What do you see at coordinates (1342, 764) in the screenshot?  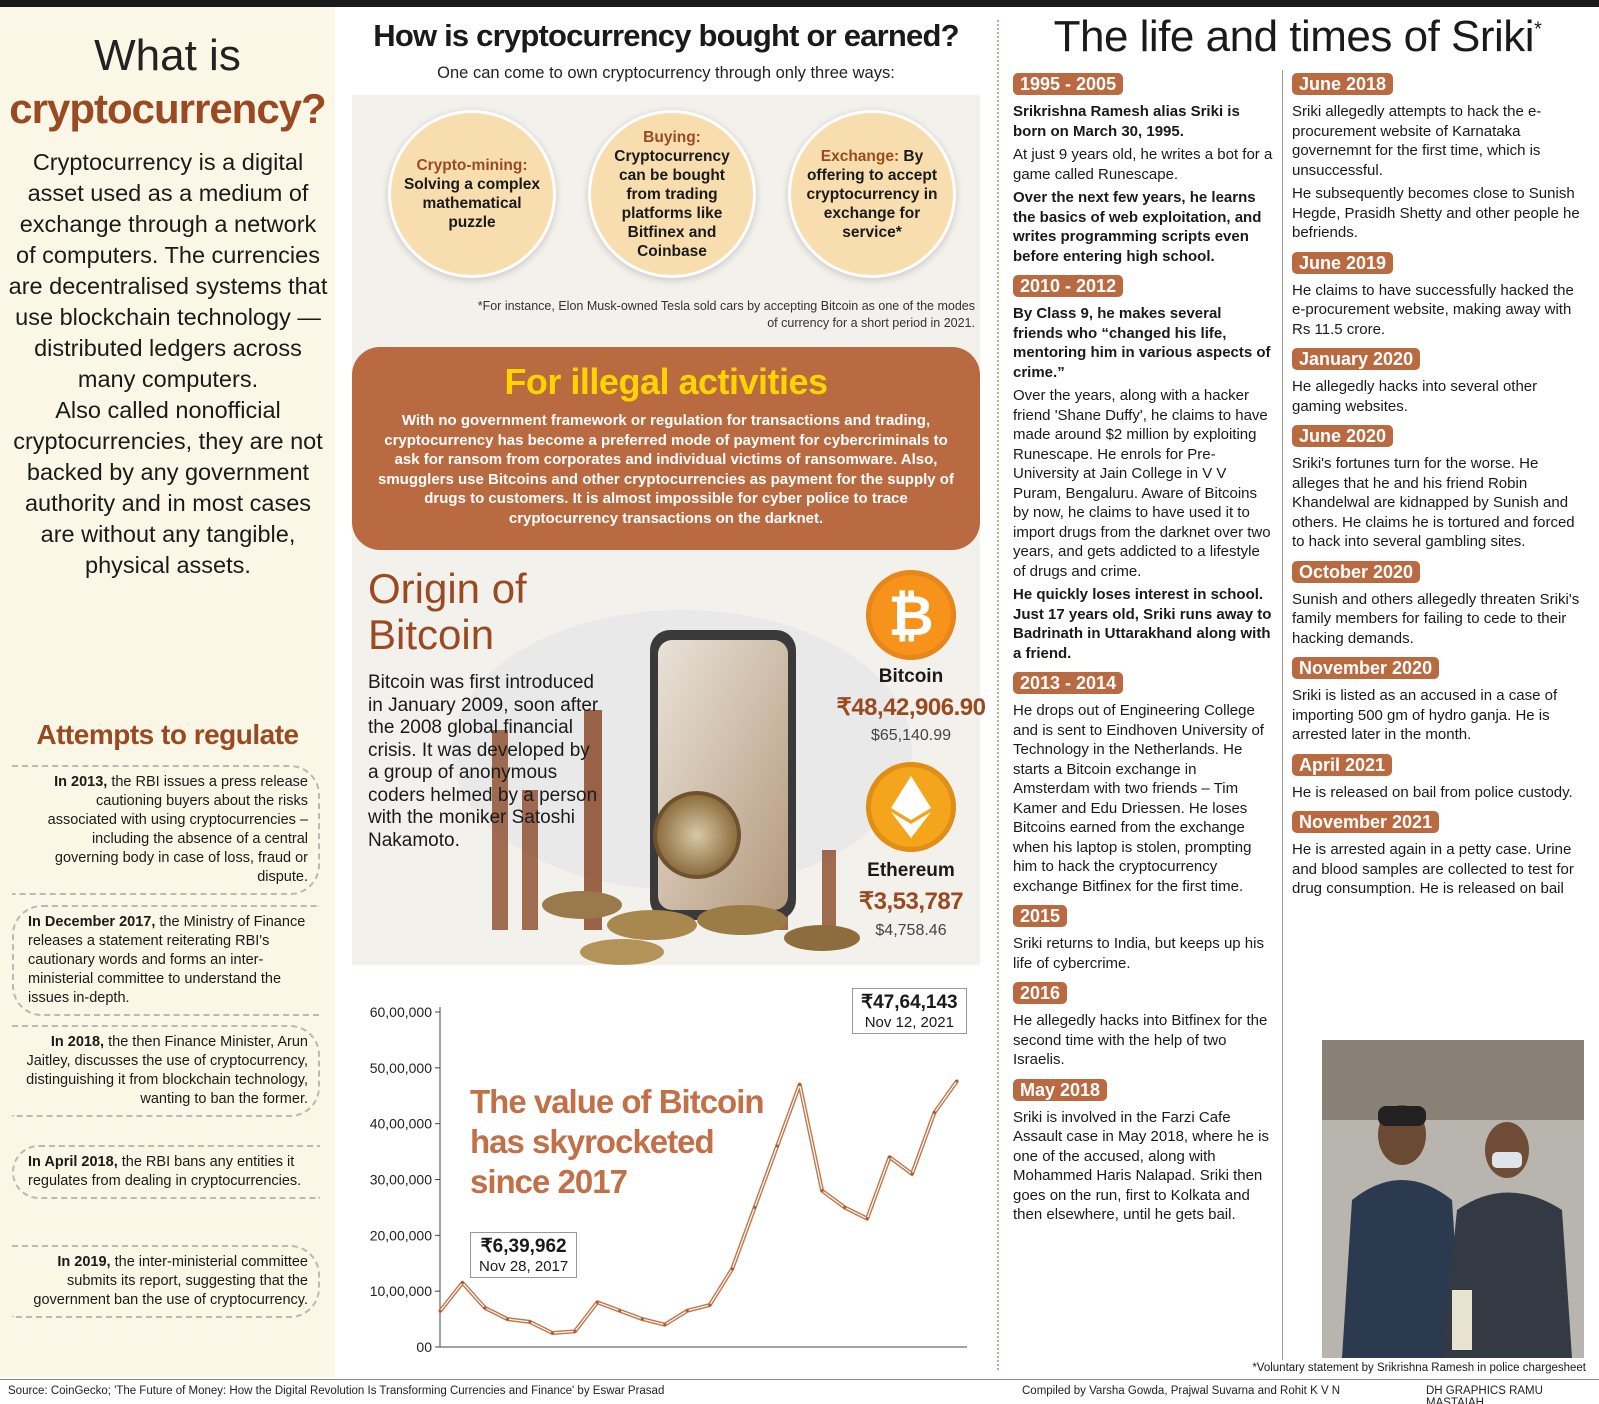 I see `timeline-date-tag: April 2021` at bounding box center [1342, 764].